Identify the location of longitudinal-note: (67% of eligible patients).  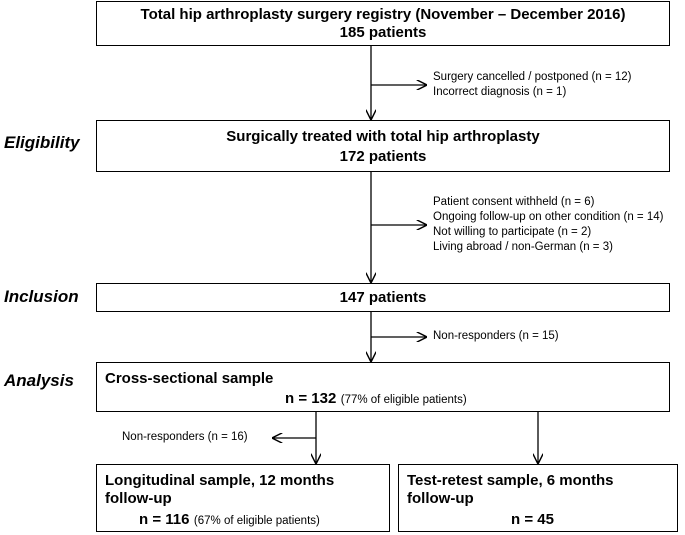
(256, 521).